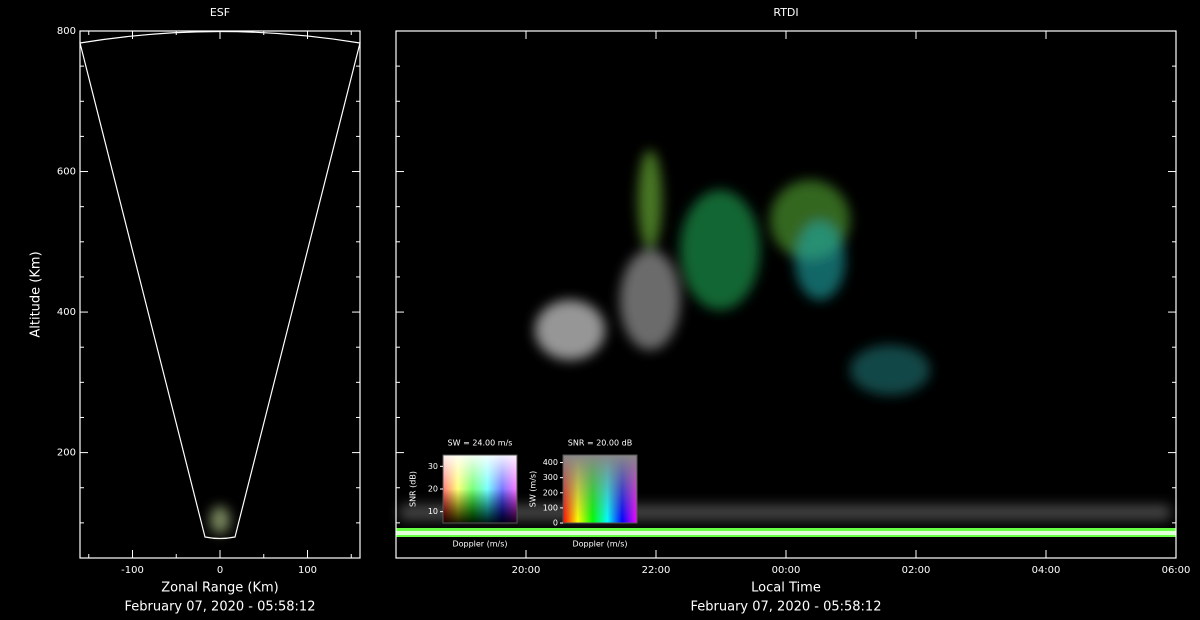  Describe the element at coordinates (413, 489) in the screenshot. I see `legend-y-label: SNR (dB)` at that location.